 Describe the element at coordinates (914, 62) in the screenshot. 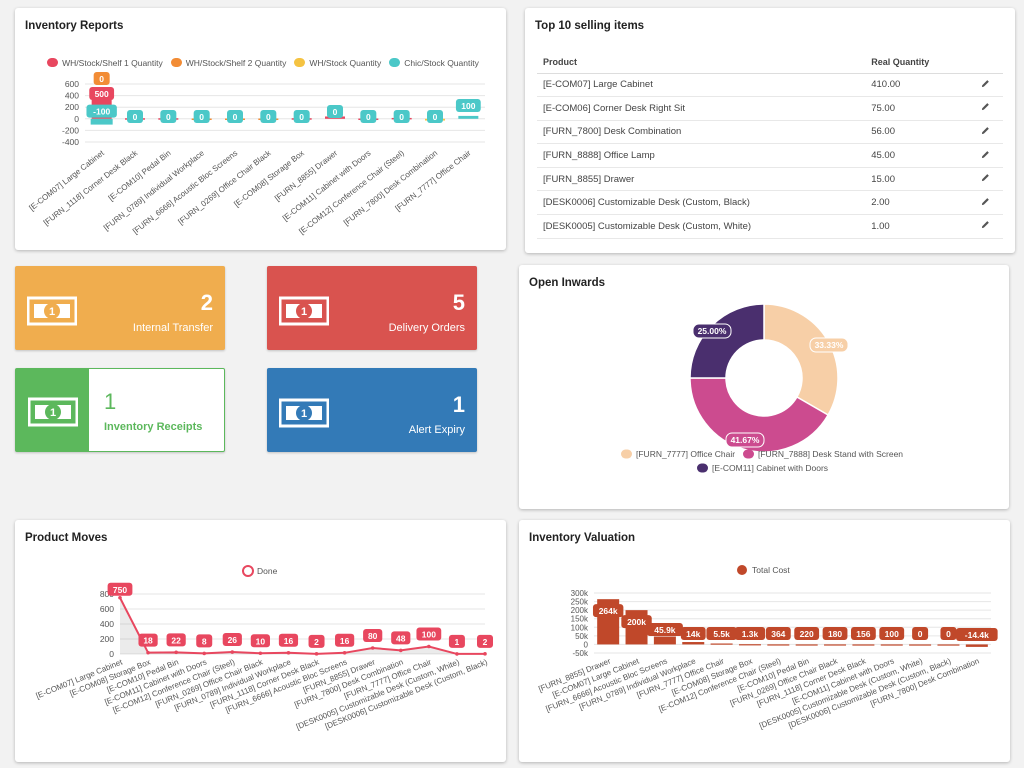

I see `column-header-real-quantity: Real Quantity` at that location.